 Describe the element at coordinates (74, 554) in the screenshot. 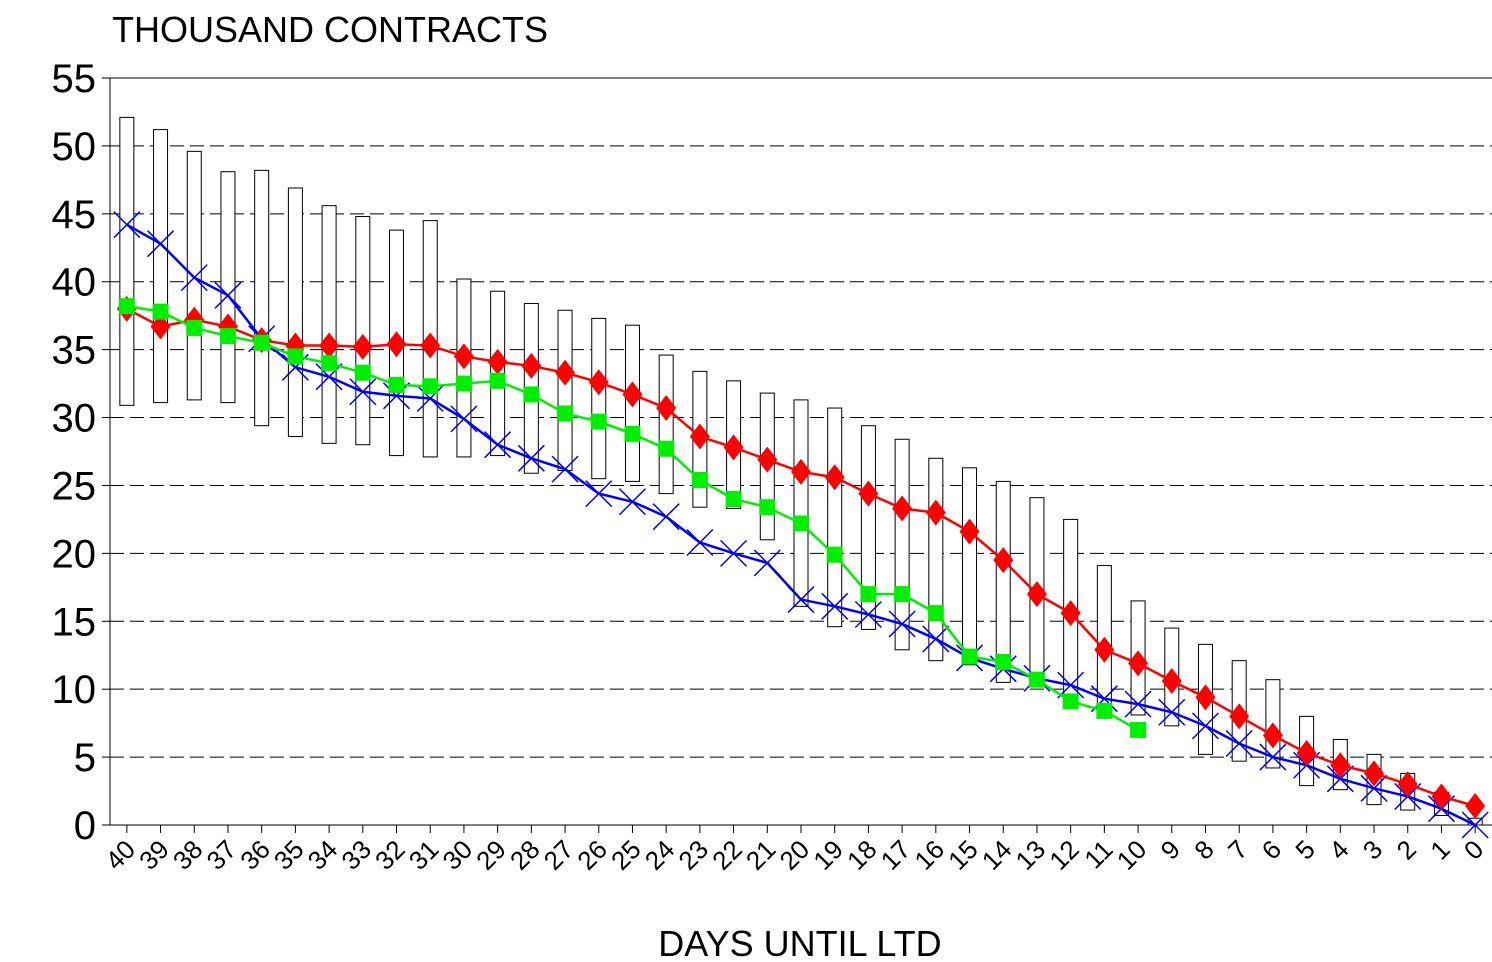

I see `y-tick-label: 20` at that location.